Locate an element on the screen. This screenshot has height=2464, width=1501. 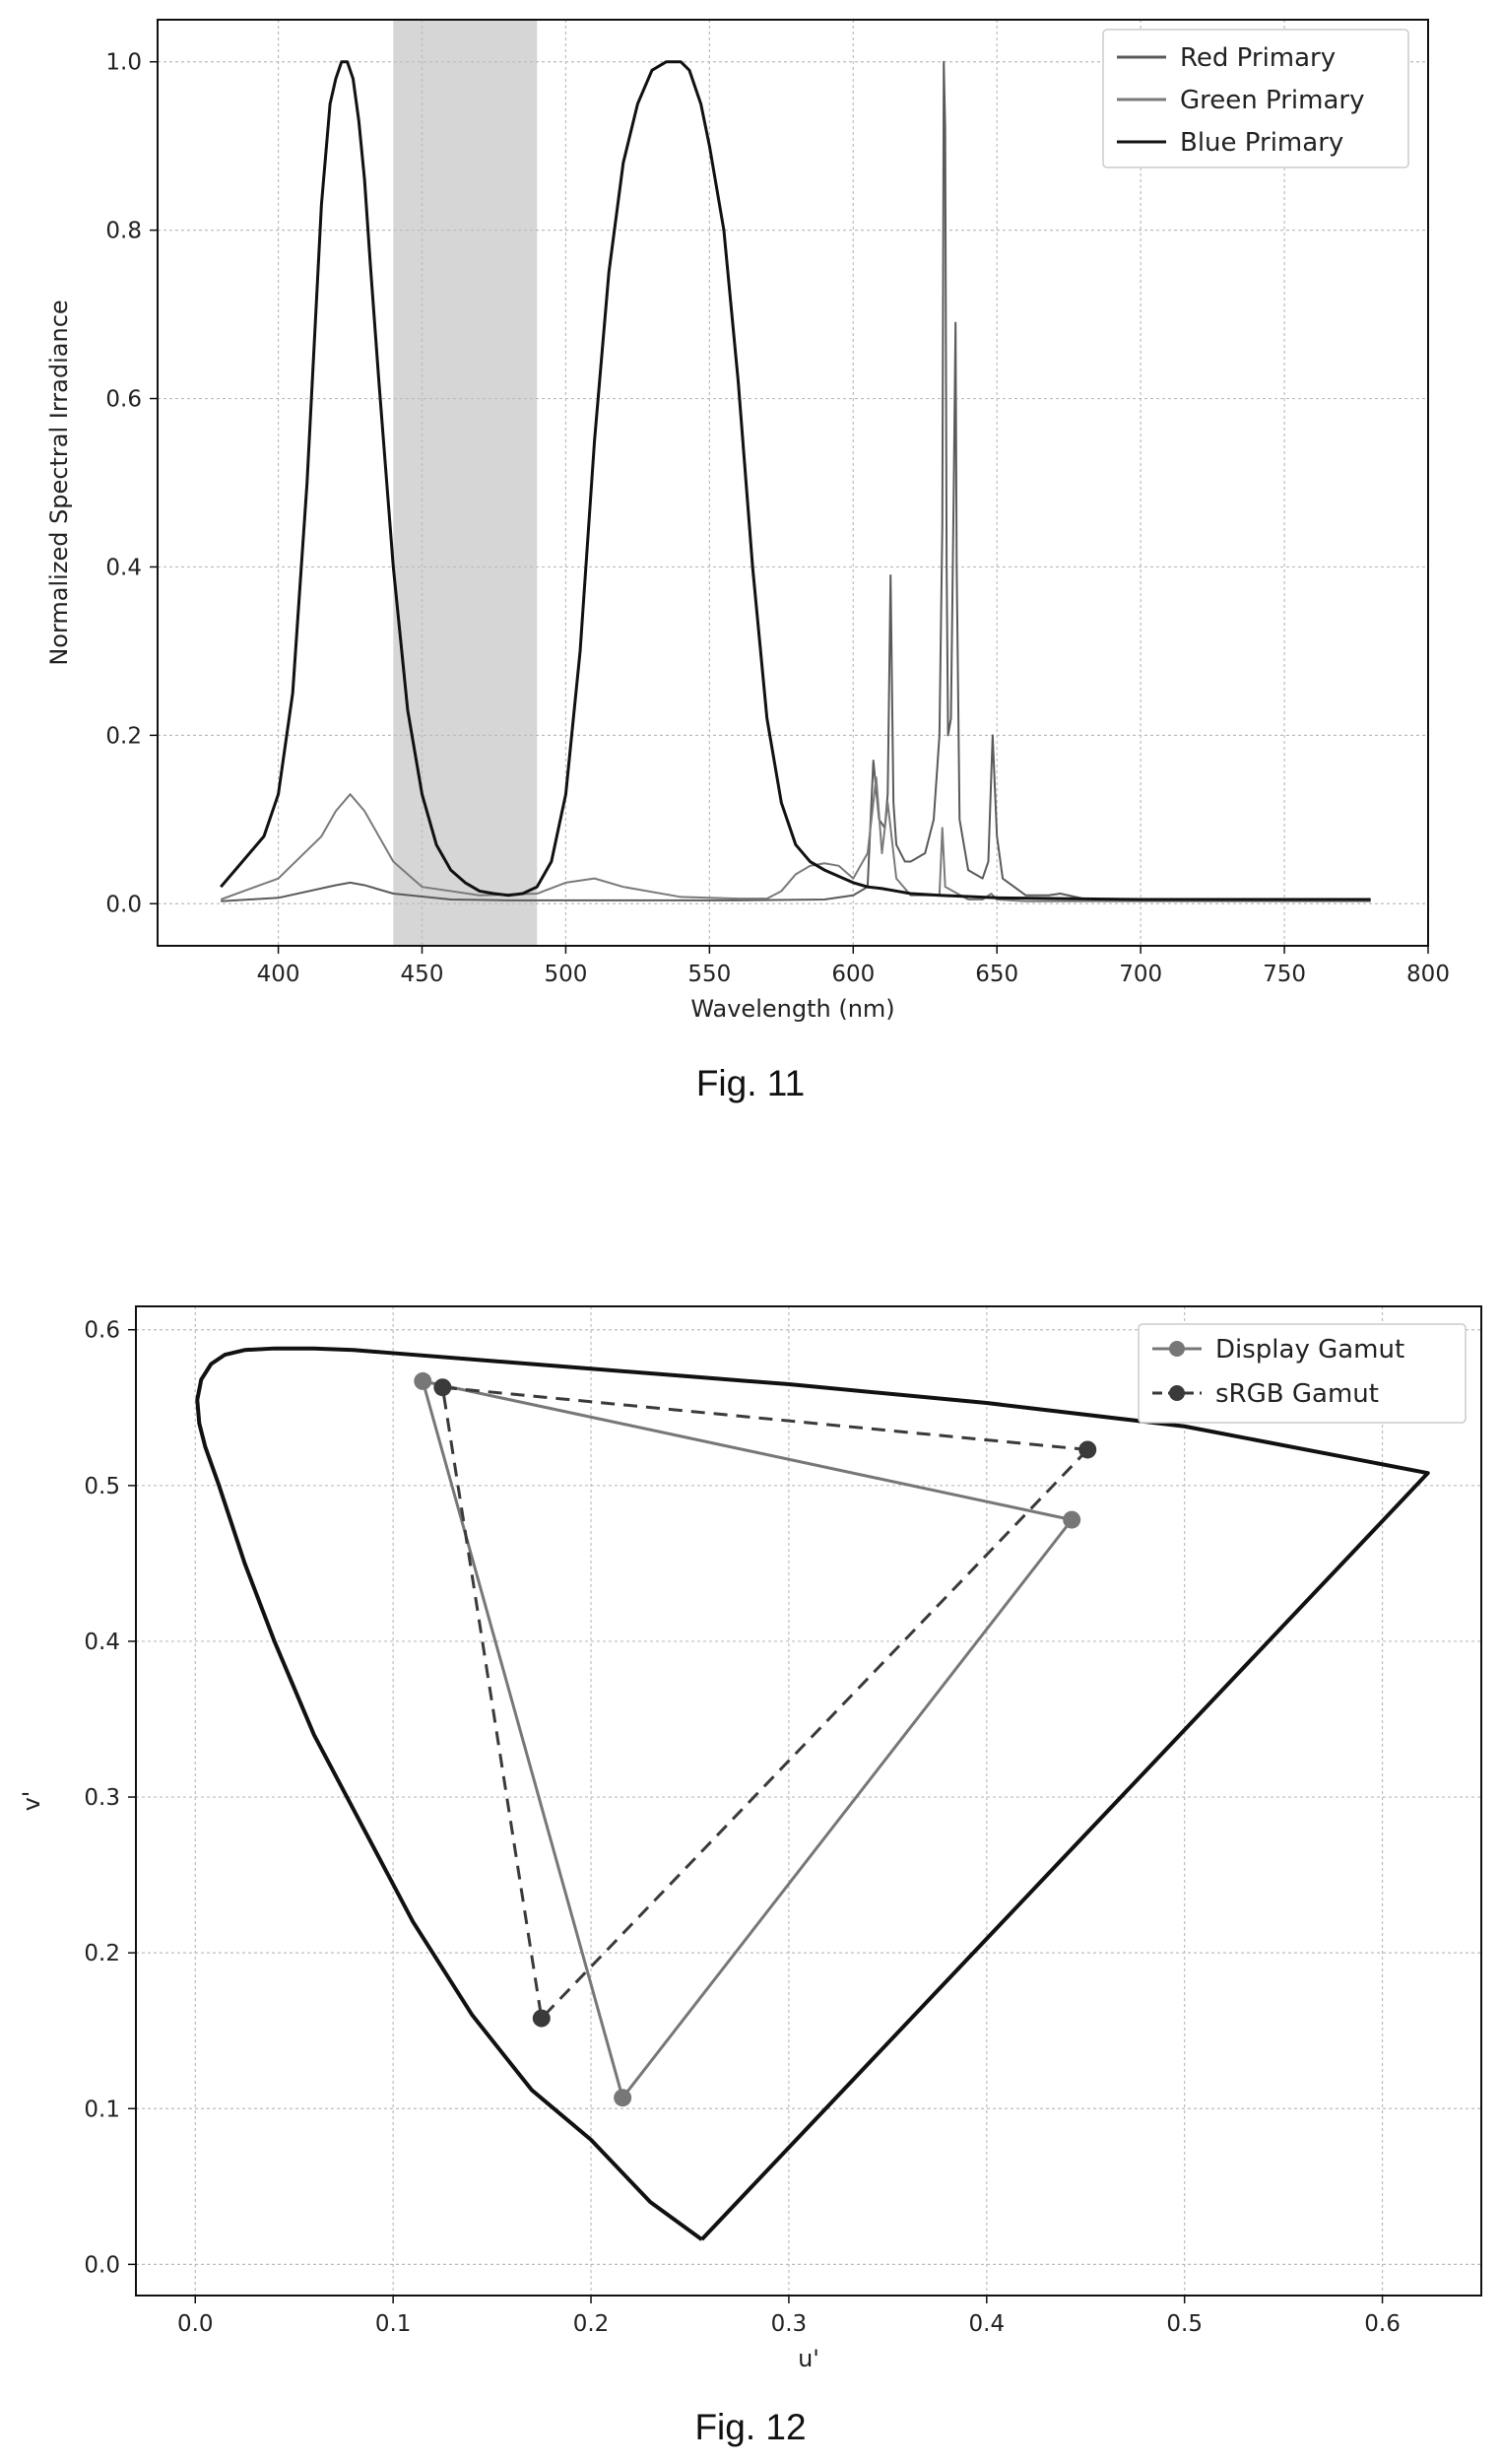
legend-label: Blue Primary is located at coordinates (1261, 143).